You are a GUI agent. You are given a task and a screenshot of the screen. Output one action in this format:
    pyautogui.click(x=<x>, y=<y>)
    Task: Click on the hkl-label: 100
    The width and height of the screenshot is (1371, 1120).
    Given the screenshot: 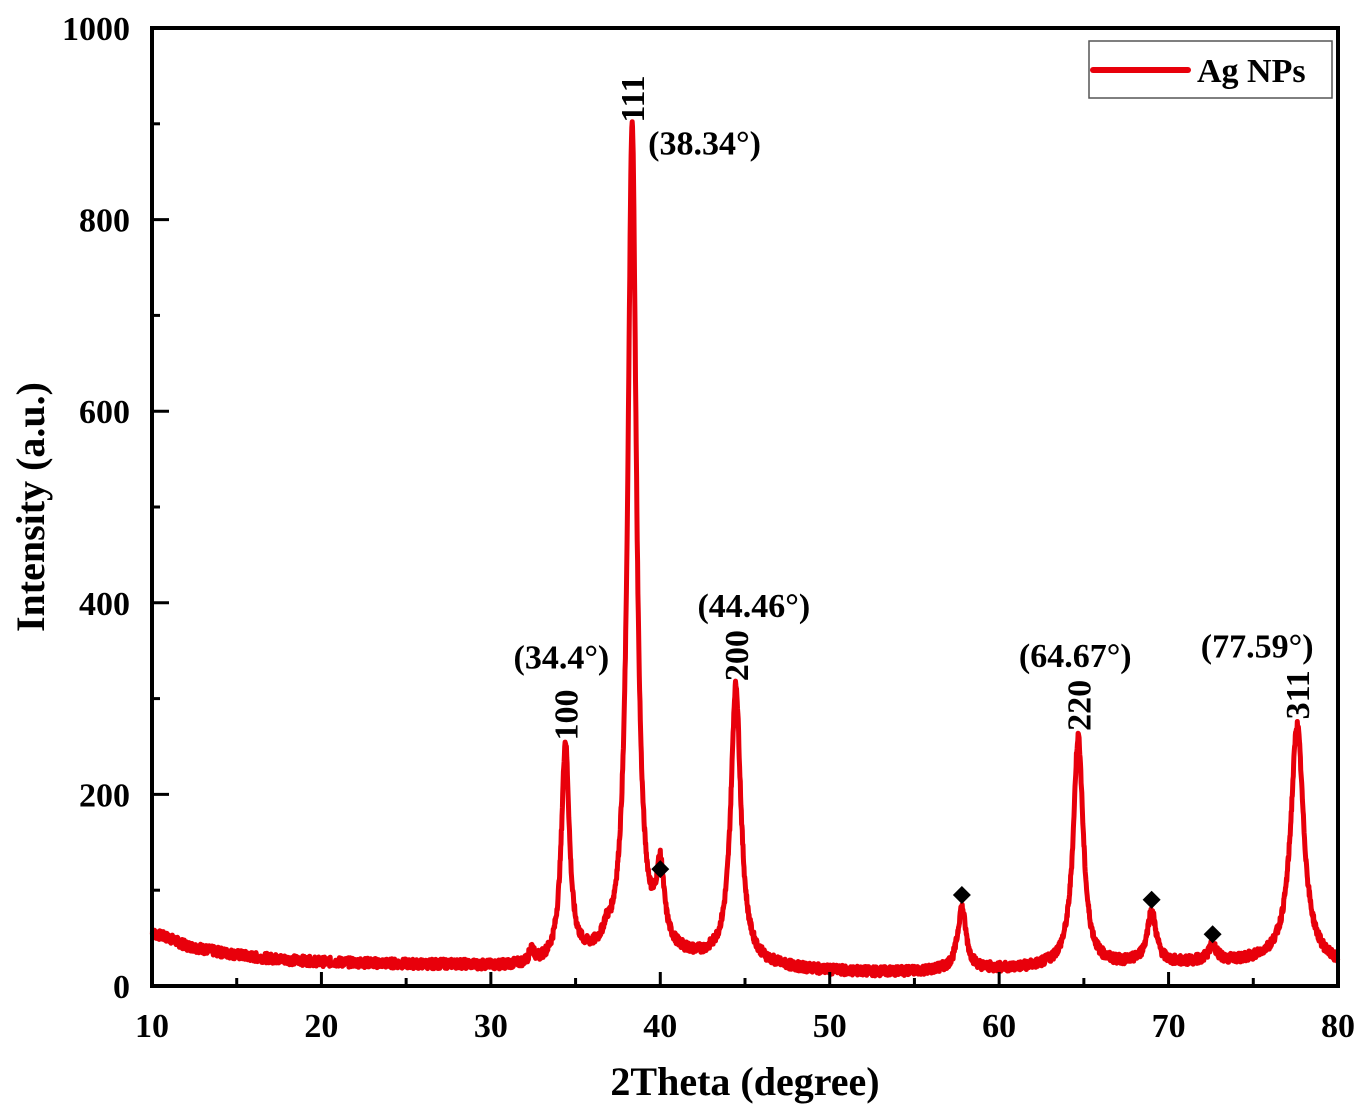 What is the action you would take?
    pyautogui.click(x=566, y=715)
    